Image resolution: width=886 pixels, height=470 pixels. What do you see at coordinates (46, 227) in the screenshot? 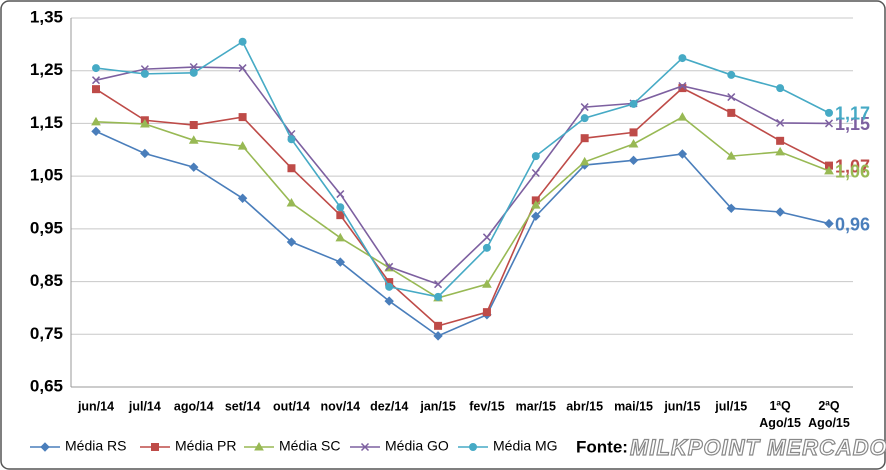
I see `y-tick-label: 0,95` at bounding box center [46, 227].